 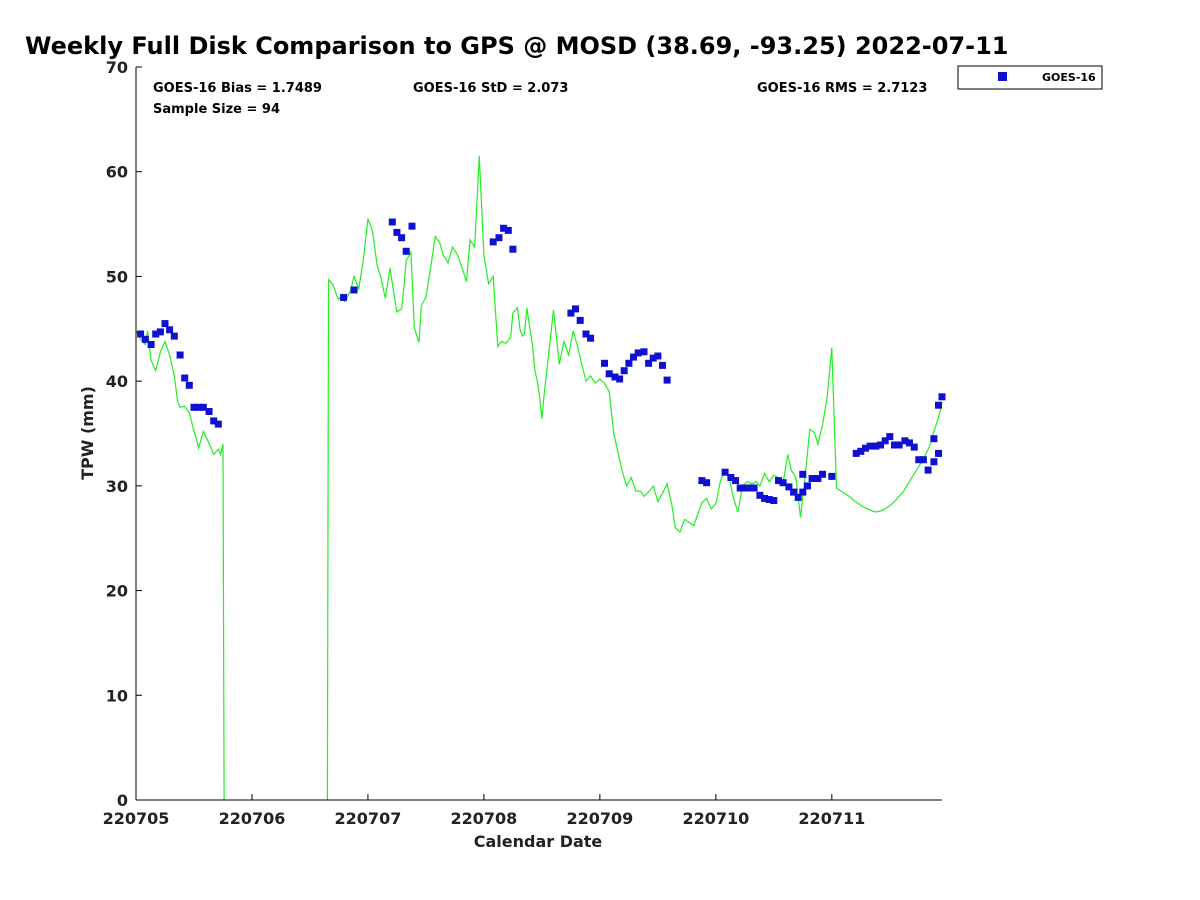 What do you see at coordinates (117, 695) in the screenshot?
I see `y-tick-label: 10` at bounding box center [117, 695].